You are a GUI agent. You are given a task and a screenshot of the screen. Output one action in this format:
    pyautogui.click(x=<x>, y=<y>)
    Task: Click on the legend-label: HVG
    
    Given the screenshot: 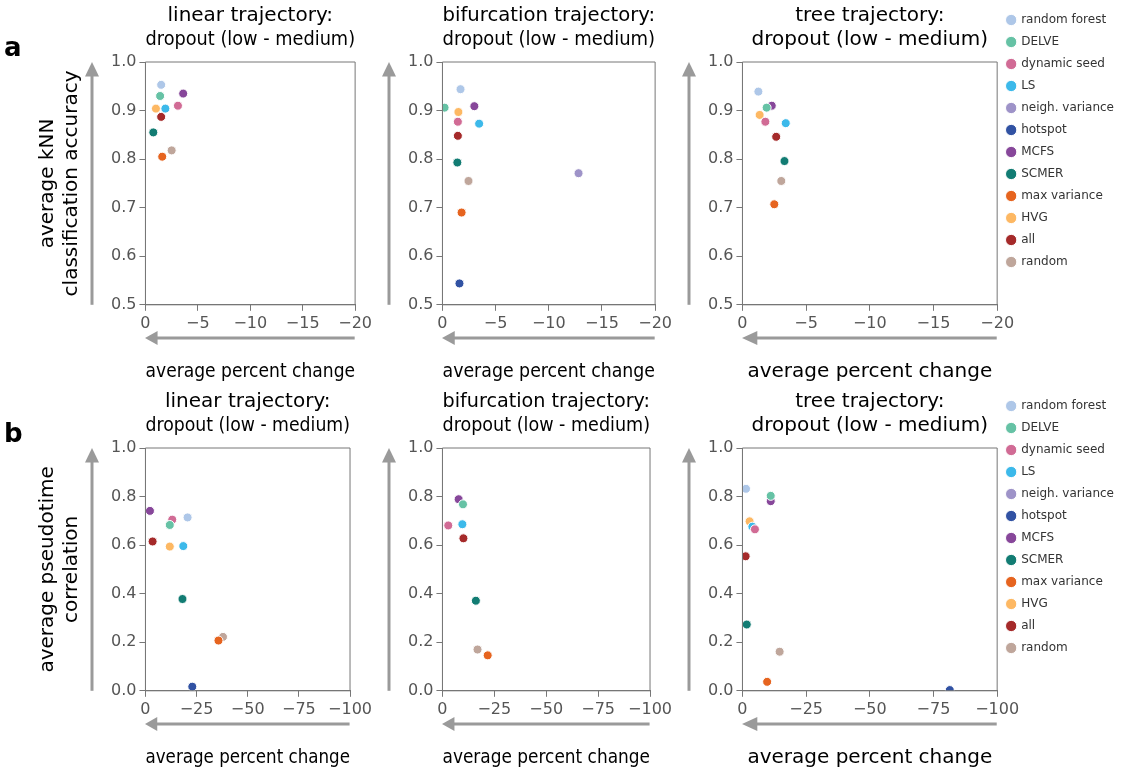 What is the action you would take?
    pyautogui.click(x=1034, y=603)
    